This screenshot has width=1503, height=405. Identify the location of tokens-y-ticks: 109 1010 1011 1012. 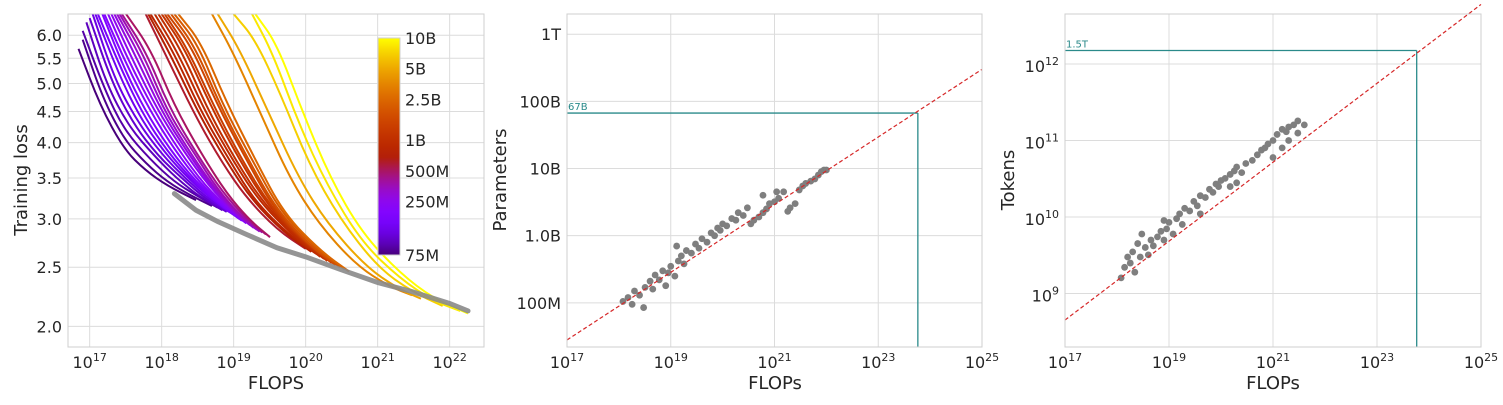
(1042, 180).